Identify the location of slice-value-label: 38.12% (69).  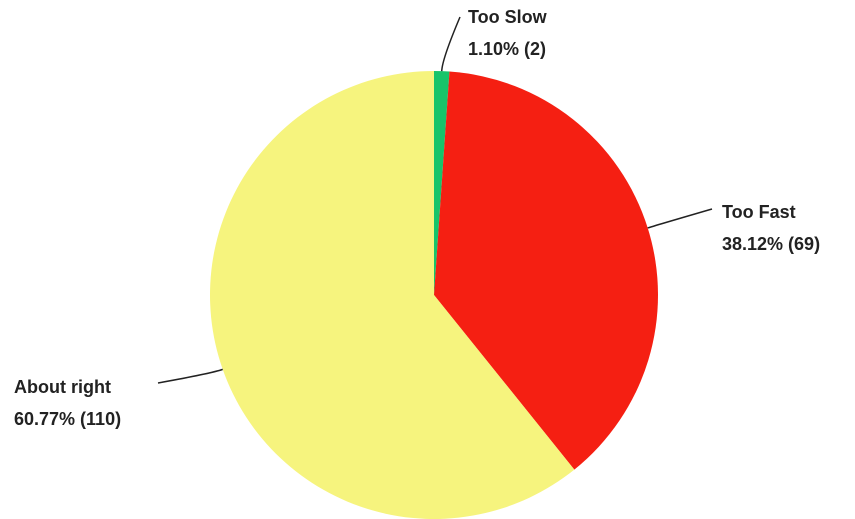
(771, 244).